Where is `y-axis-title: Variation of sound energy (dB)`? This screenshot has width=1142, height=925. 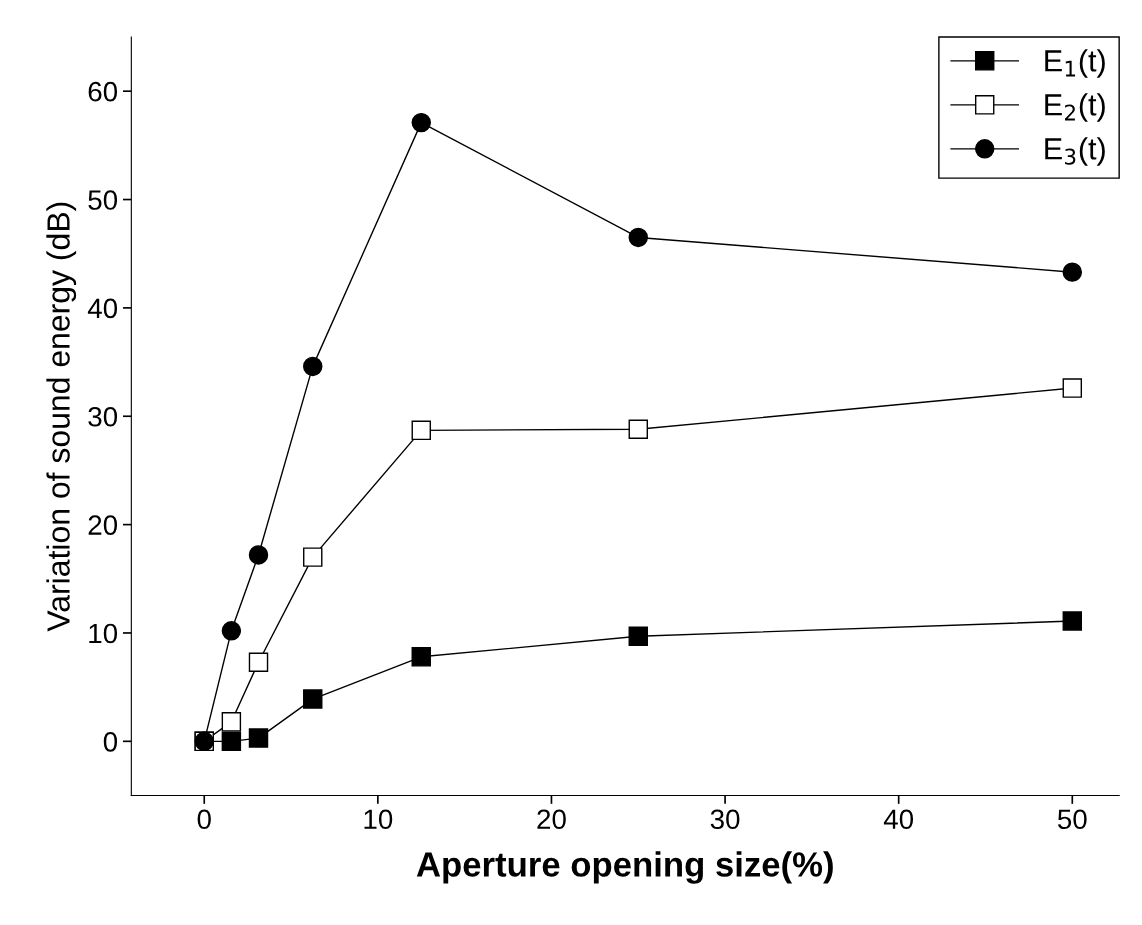 y-axis-title: Variation of sound energy (dB) is located at coordinates (61, 417).